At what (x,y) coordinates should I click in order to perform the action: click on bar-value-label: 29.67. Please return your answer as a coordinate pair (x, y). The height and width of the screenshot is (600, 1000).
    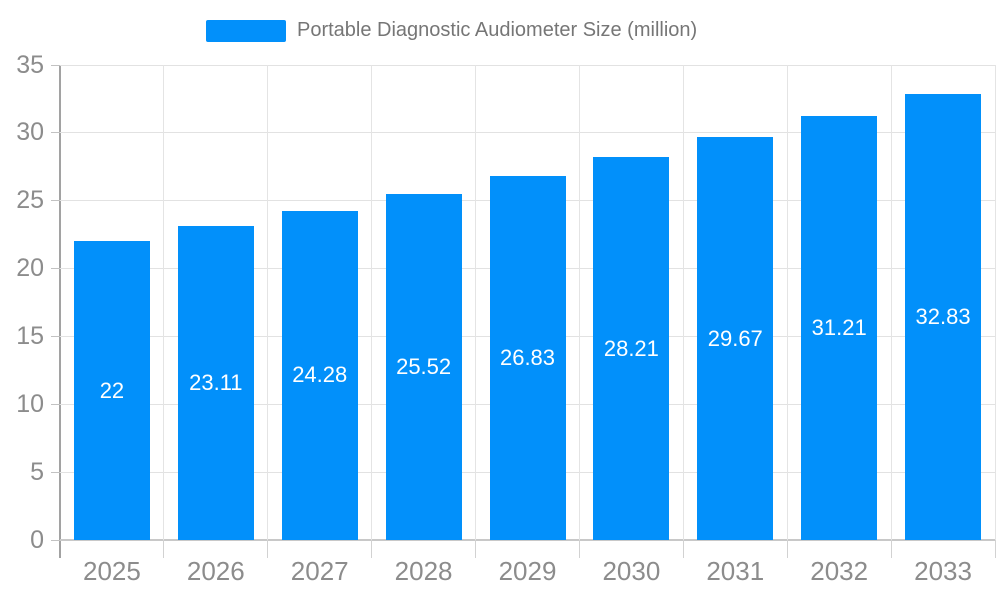
    Looking at the image, I should click on (735, 338).